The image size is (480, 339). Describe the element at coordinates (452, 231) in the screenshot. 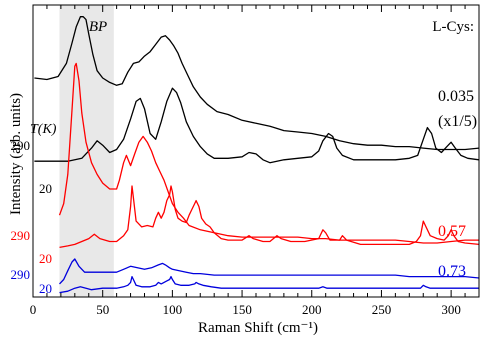

I see `concentration-label-0.57: 0.57` at that location.